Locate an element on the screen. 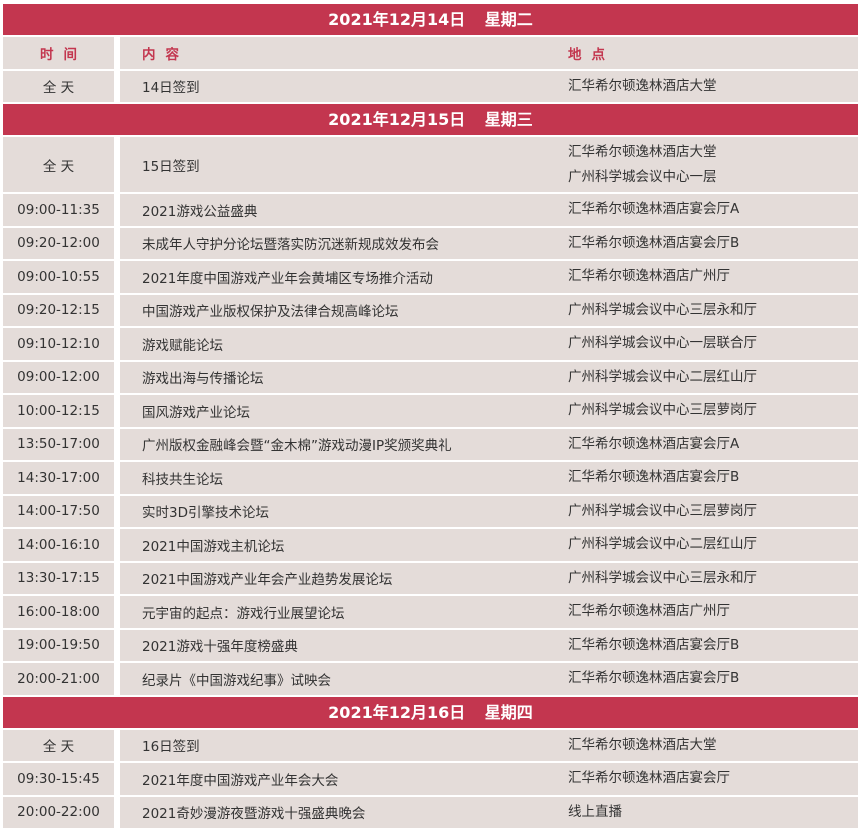 The image size is (863, 834). event-name: 15日签到 is located at coordinates (171, 166).